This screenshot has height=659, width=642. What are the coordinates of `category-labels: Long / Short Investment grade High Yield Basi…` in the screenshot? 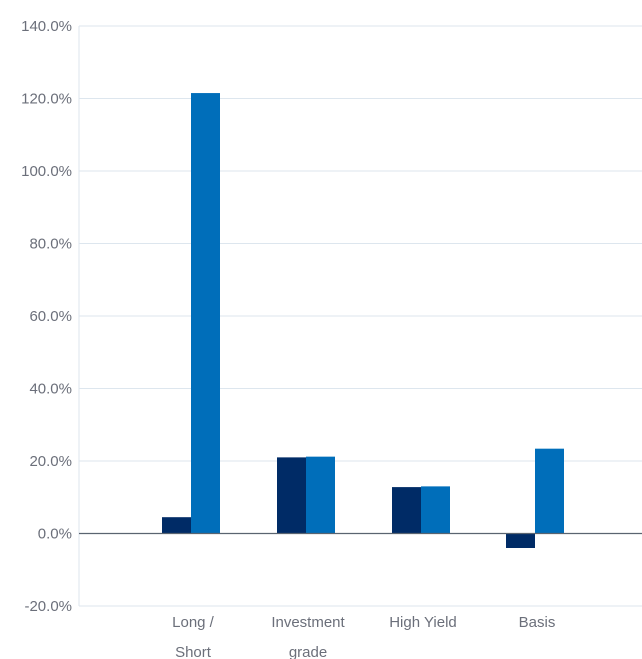 It's located at (363, 636).